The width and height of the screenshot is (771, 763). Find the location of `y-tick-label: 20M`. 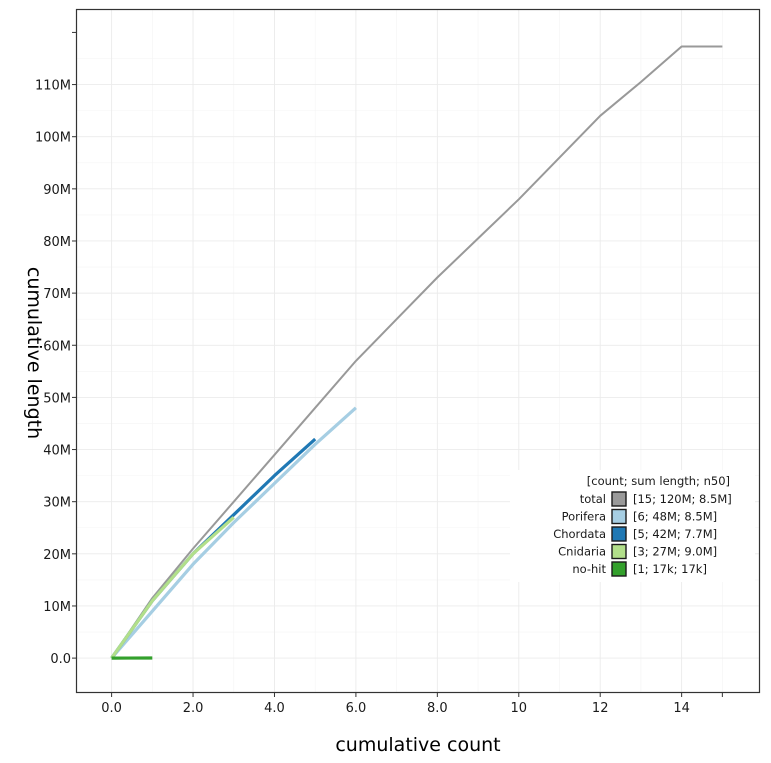

y-tick-label: 20M is located at coordinates (57, 555).